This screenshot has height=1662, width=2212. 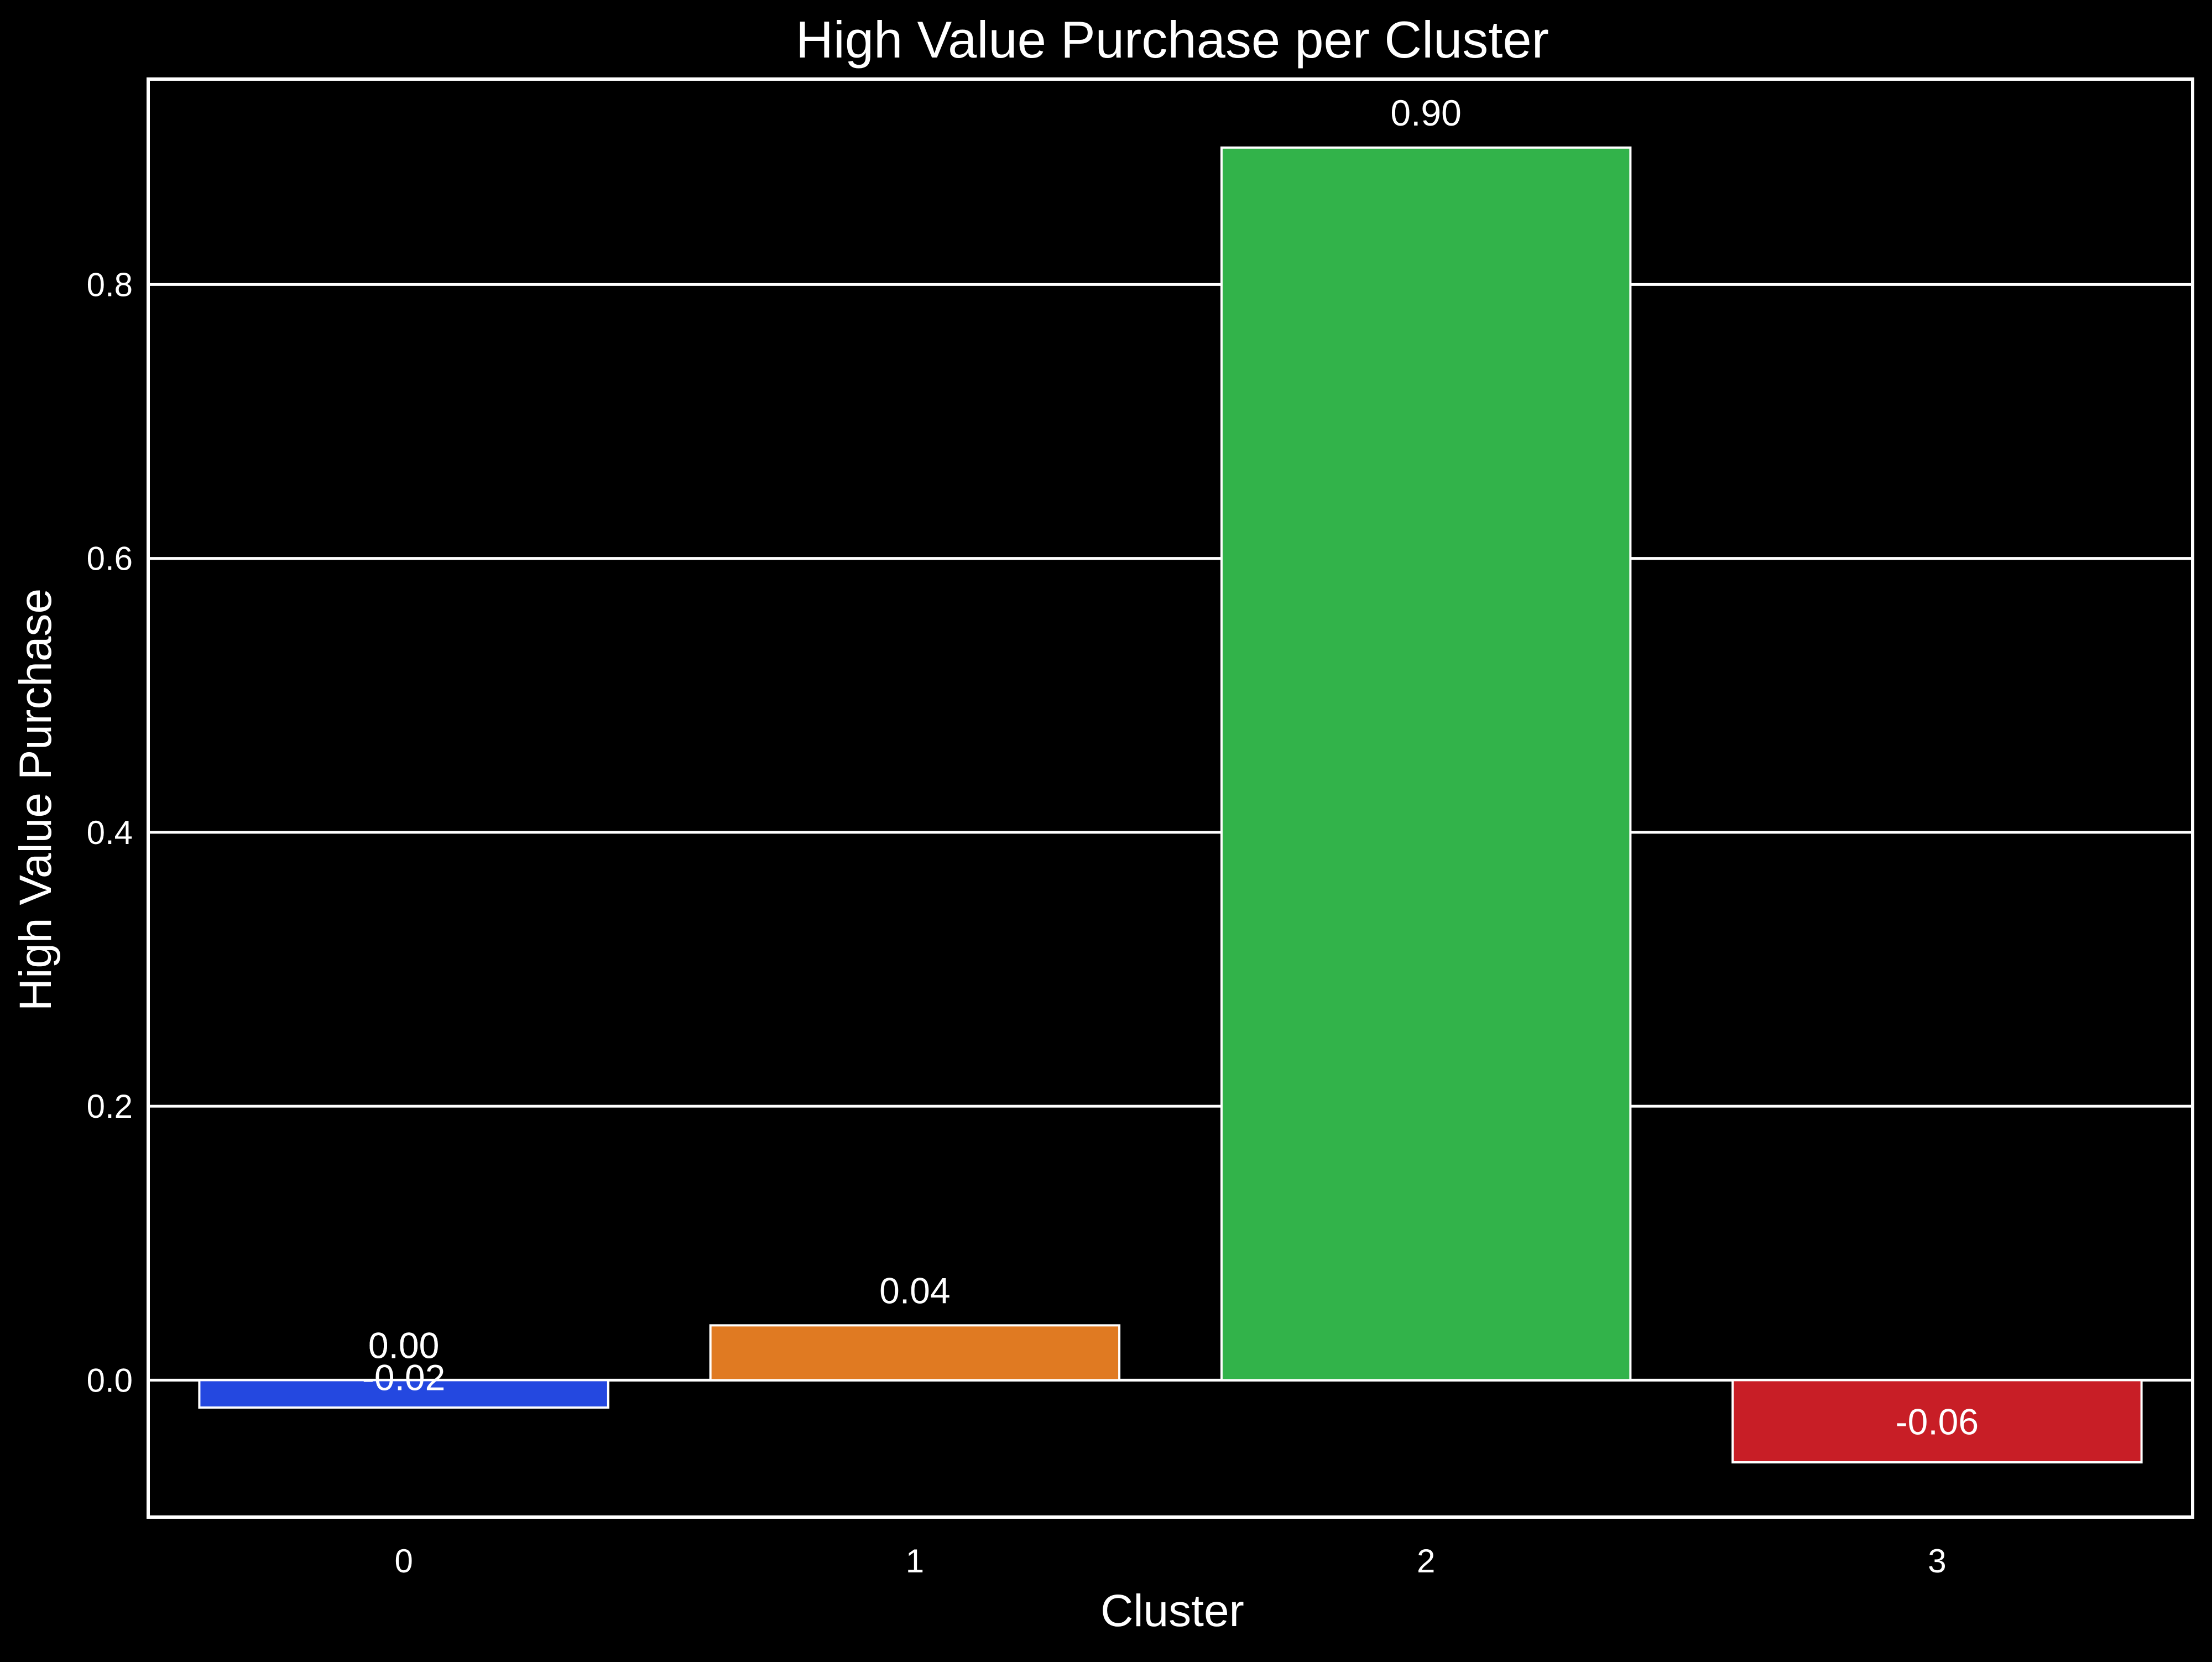 I want to click on y-tick-label: 0.4, so click(x=110, y=832).